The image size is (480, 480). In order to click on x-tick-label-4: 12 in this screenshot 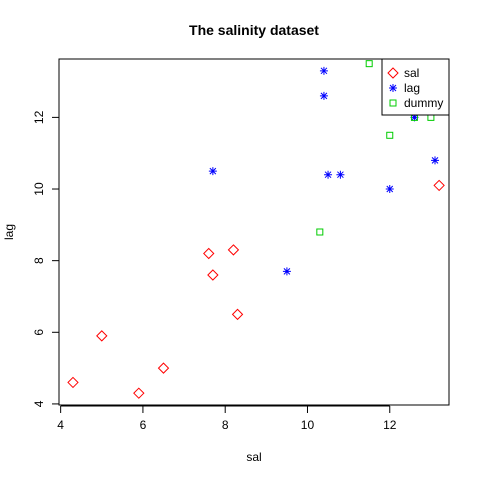, I will do `click(390, 425)`.